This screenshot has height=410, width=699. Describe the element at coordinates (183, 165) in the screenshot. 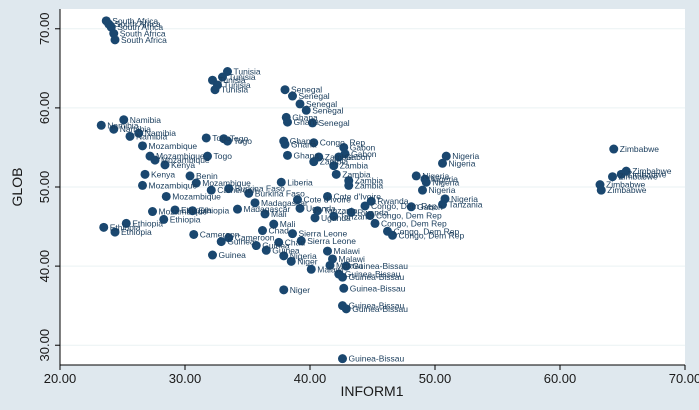

I see `data-point-label: Kenya` at that location.